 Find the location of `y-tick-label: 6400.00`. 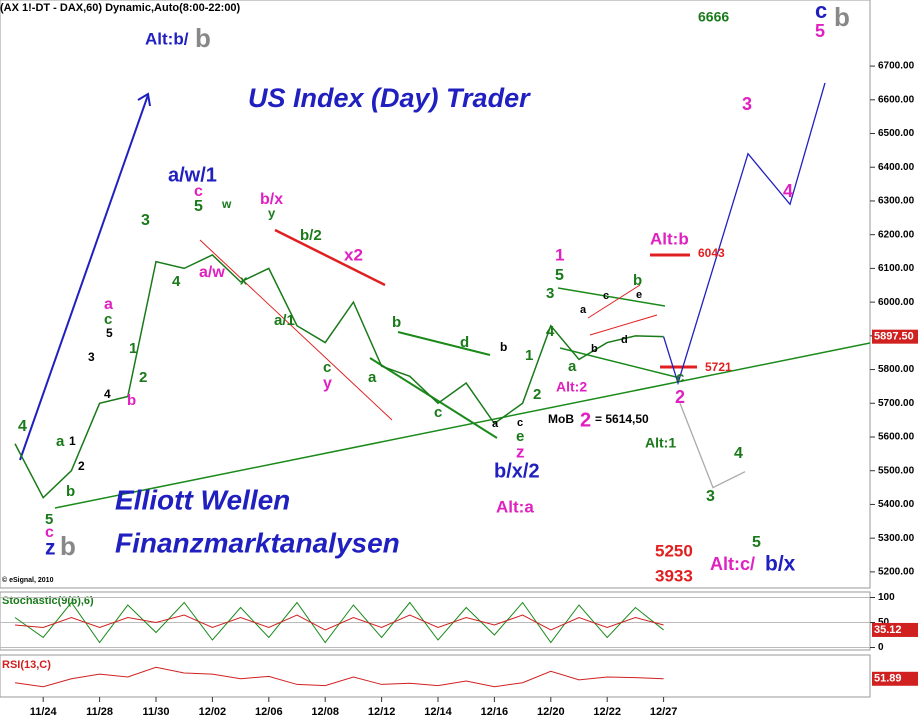

y-tick-label: 6400.00 is located at coordinates (896, 167).